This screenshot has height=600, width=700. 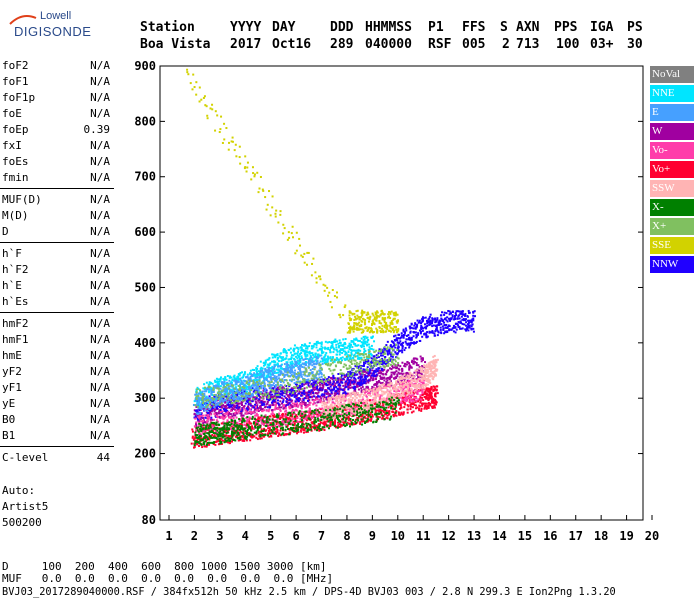 What do you see at coordinates (342, 44) in the screenshot?
I see `header-value-3: 289` at bounding box center [342, 44].